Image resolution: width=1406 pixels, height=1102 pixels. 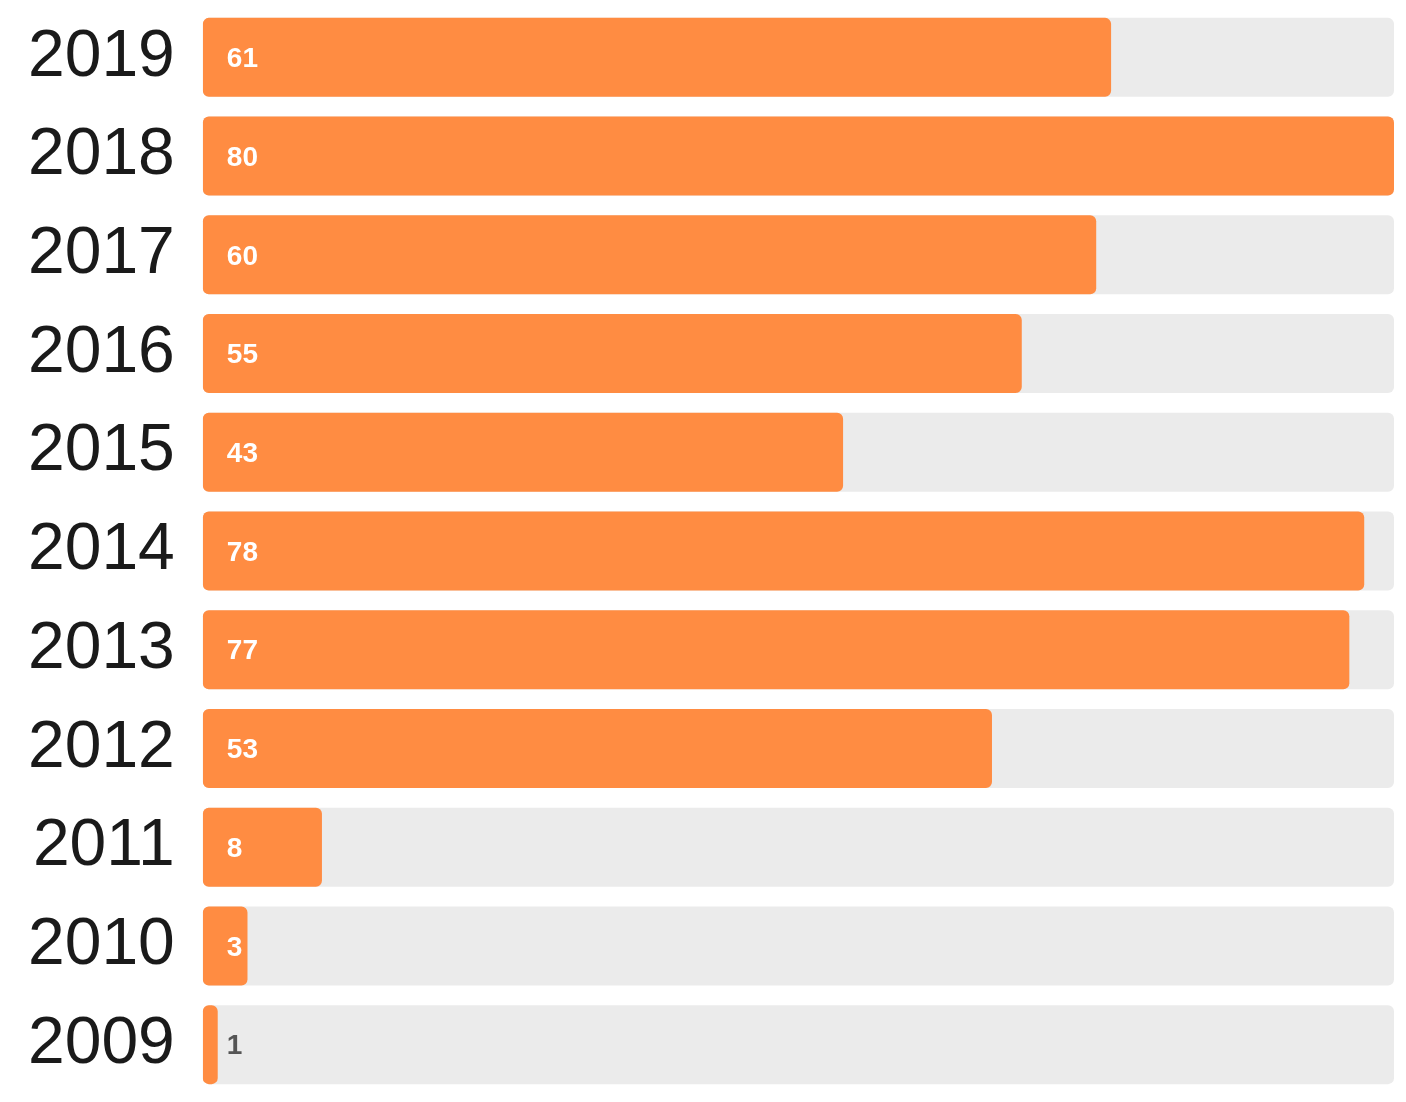 What do you see at coordinates (242, 156) in the screenshot?
I see `data-label: 80` at bounding box center [242, 156].